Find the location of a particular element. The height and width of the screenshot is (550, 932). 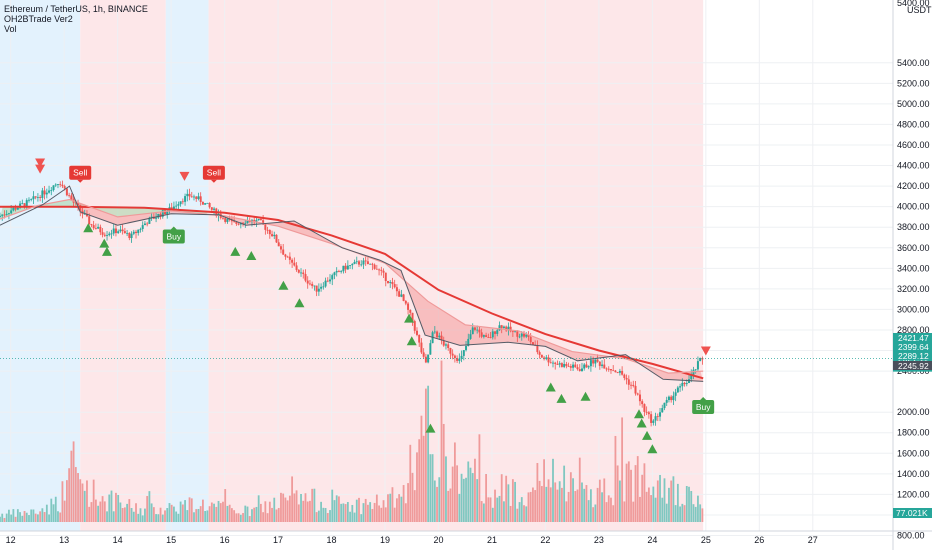

price-tick-label: 1200.00 is located at coordinates (913, 494).